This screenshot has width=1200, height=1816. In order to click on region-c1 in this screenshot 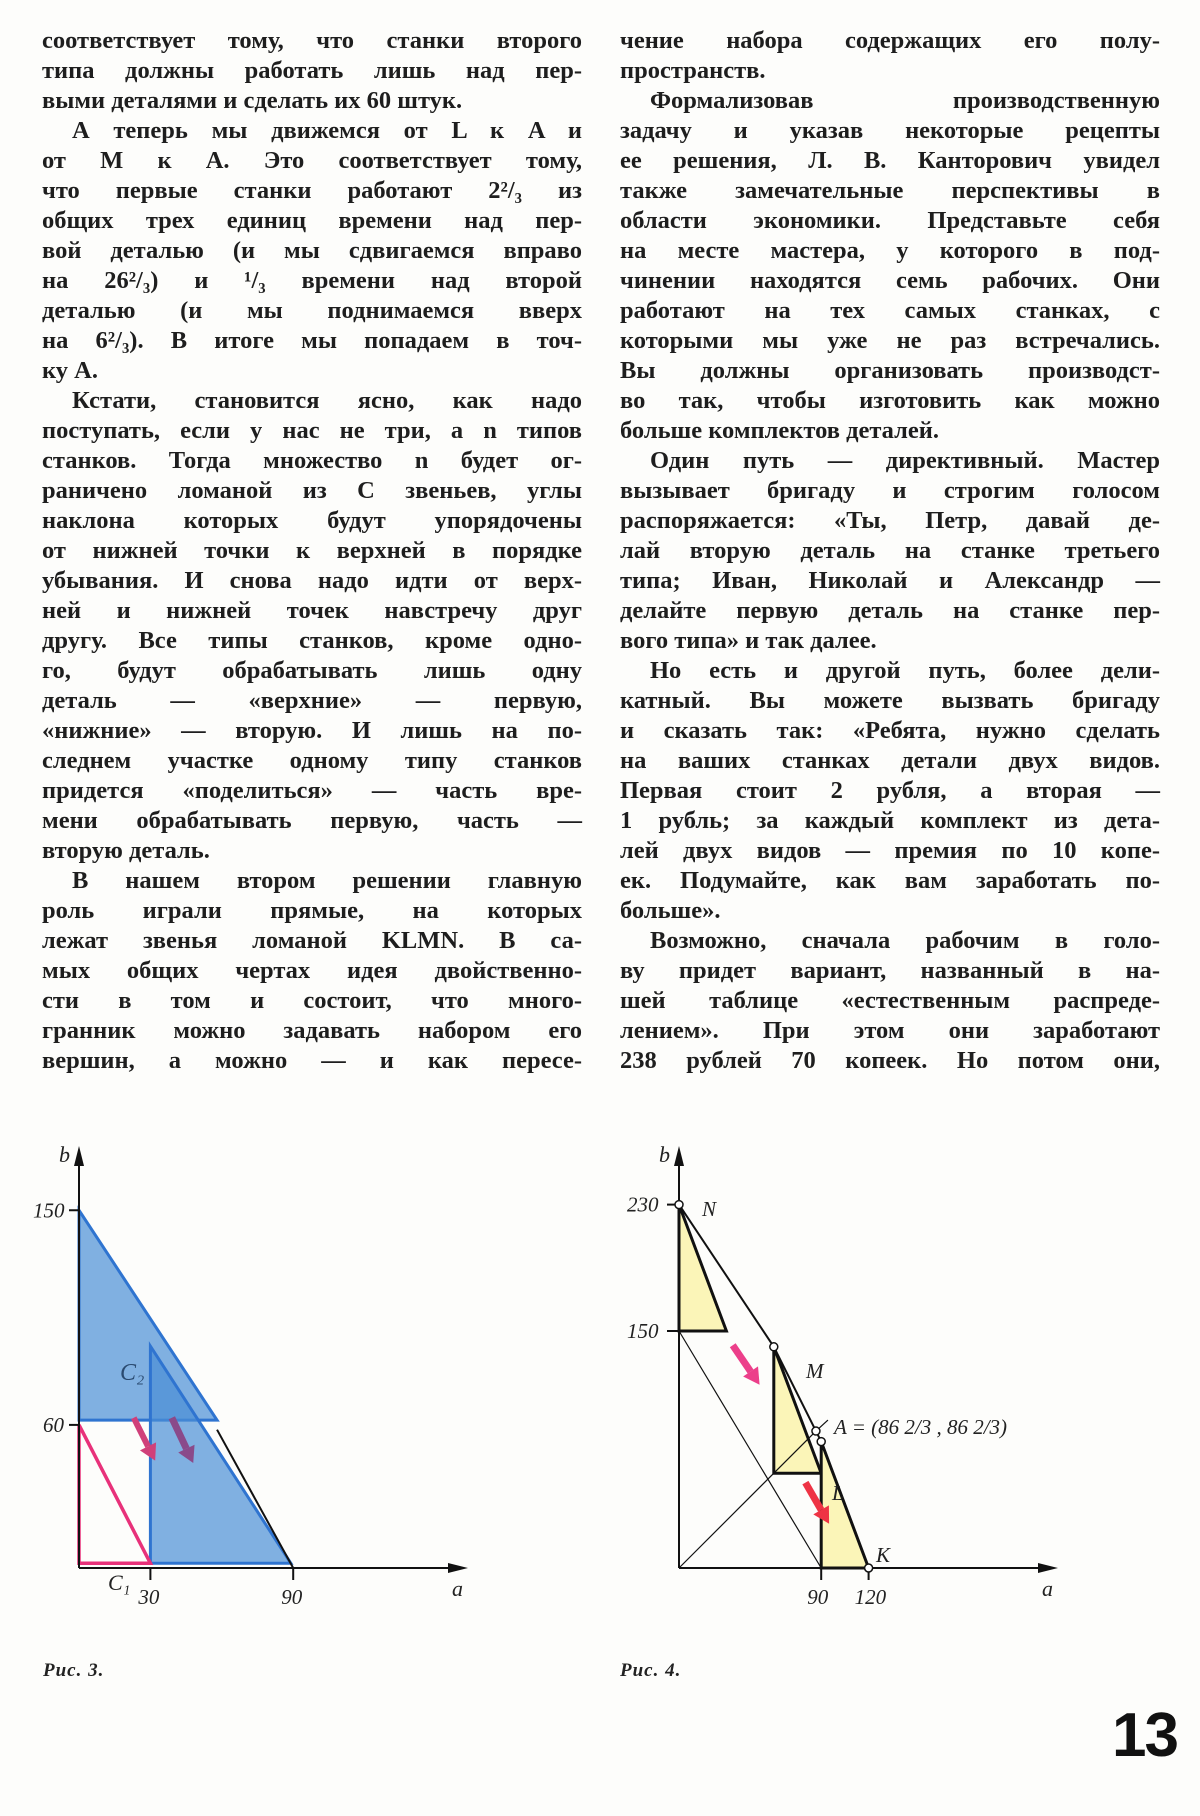, I will do `click(115, 1494)`.